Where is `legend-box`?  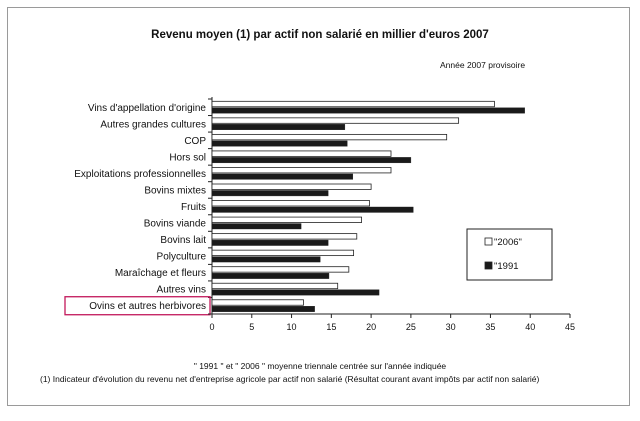 legend-box is located at coordinates (509, 254).